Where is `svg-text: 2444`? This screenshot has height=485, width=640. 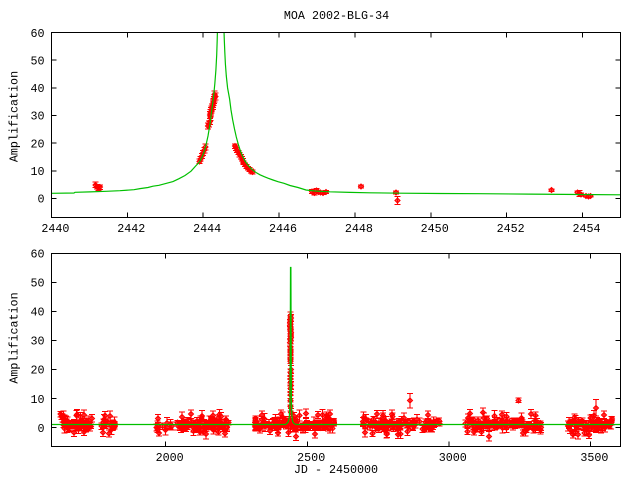 svg-text: 2444 is located at coordinates (207, 229).